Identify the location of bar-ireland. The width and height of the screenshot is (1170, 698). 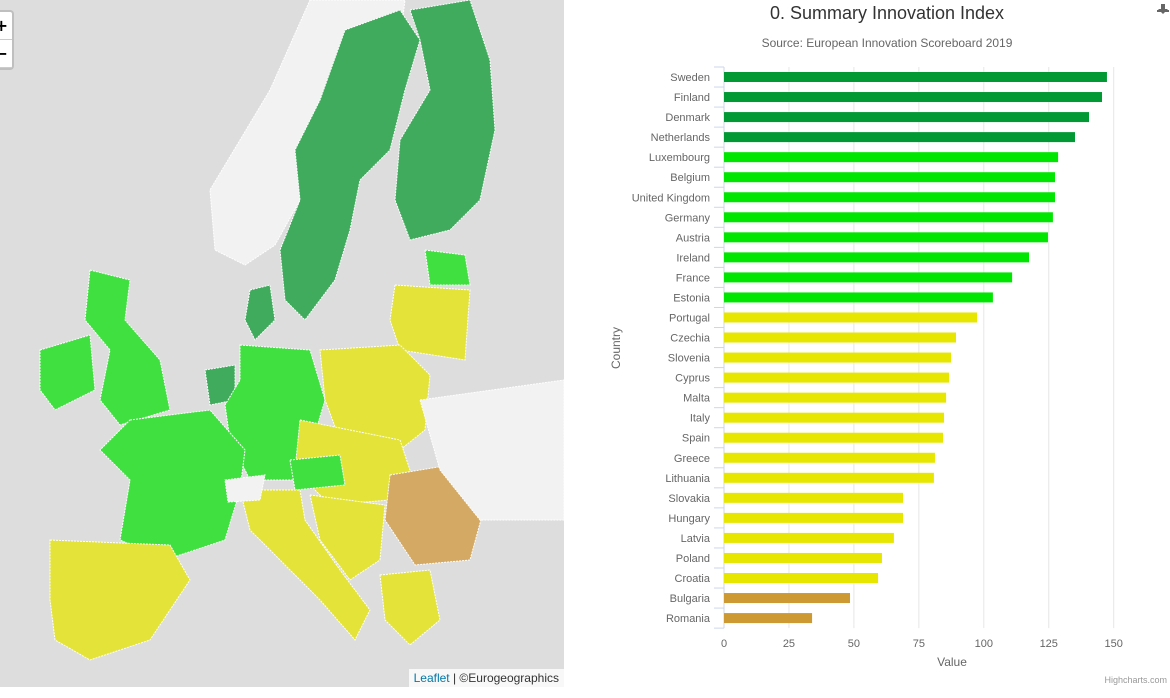
(877, 257).